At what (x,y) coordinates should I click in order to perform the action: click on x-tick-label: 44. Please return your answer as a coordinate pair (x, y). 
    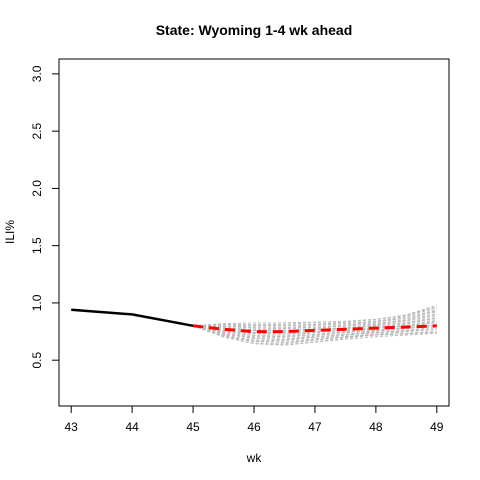
    Looking at the image, I should click on (132, 427).